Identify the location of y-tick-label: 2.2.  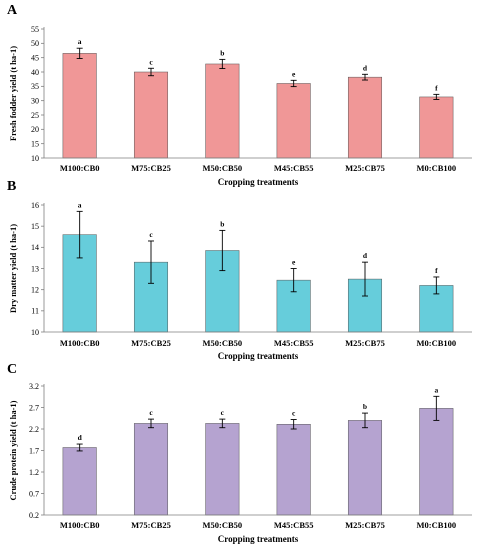
(34, 429).